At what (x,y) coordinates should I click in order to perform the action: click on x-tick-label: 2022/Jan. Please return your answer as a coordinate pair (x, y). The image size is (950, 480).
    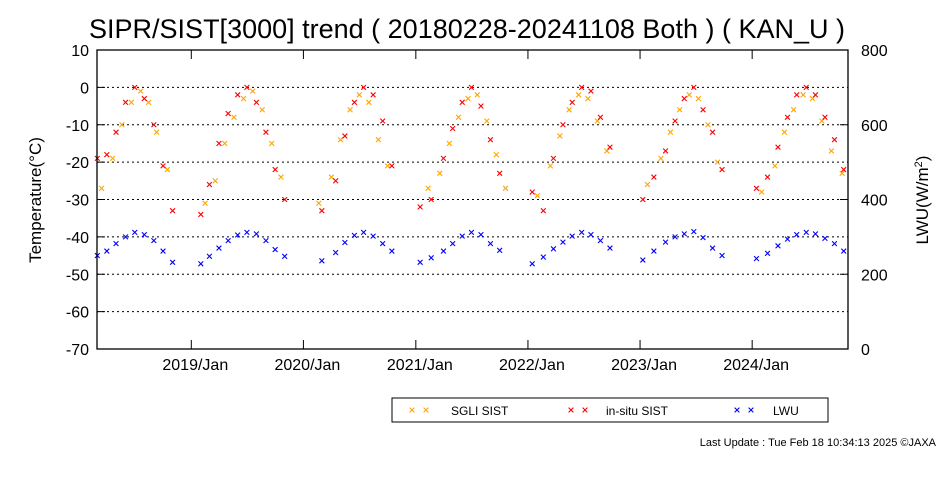
    Looking at the image, I should click on (532, 365).